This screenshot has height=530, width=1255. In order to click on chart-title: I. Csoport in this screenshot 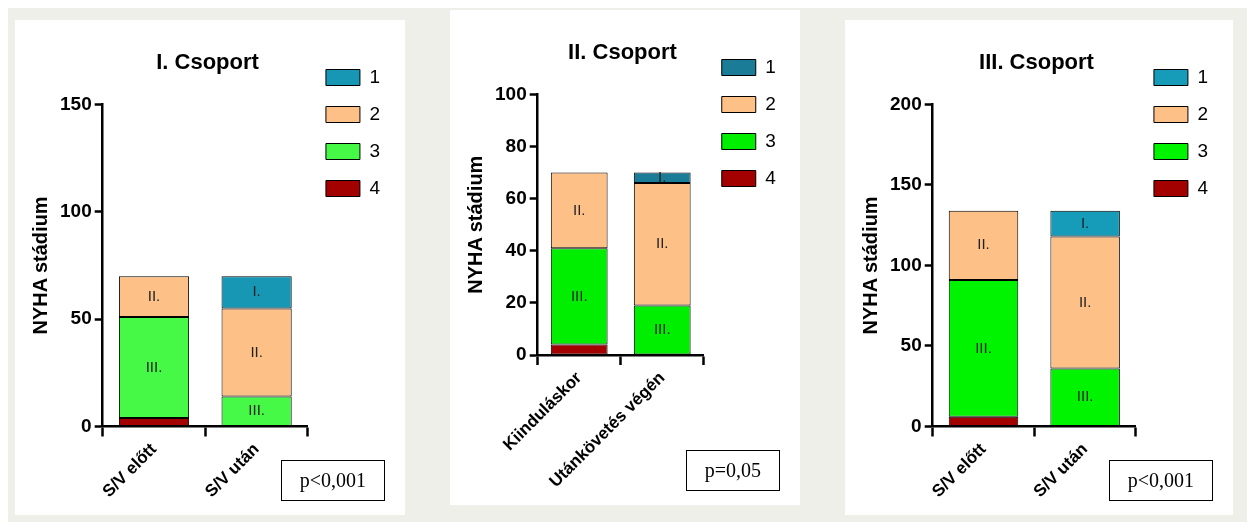, I will do `click(208, 62)`.